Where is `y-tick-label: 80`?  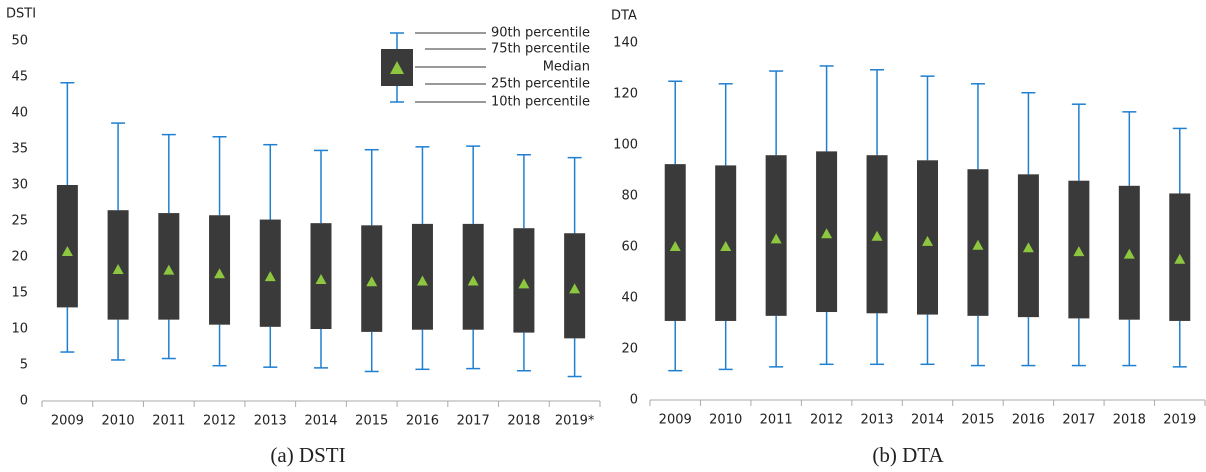 y-tick-label: 80 is located at coordinates (629, 196).